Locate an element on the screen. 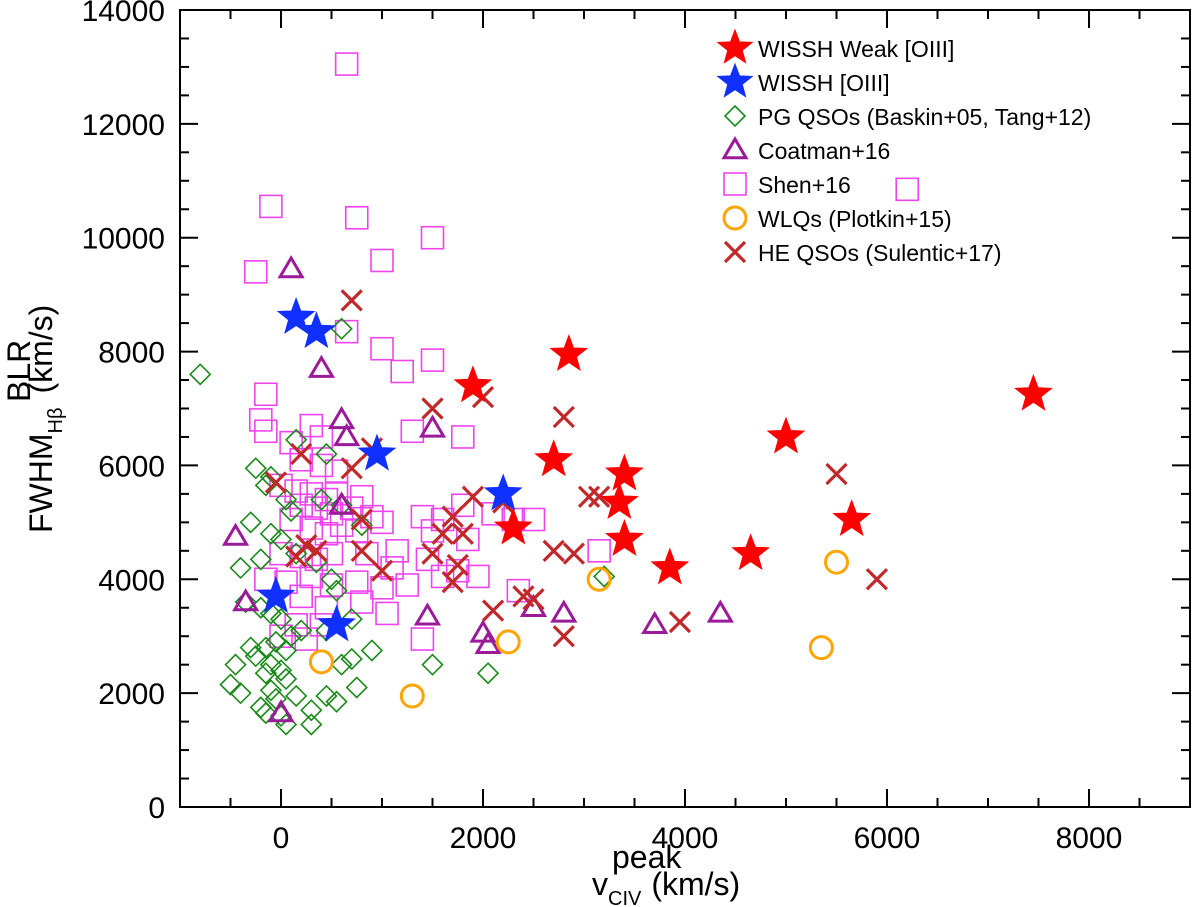 The width and height of the screenshot is (1200, 907). x-axis-label-sub: CIV is located at coordinates (625, 897).